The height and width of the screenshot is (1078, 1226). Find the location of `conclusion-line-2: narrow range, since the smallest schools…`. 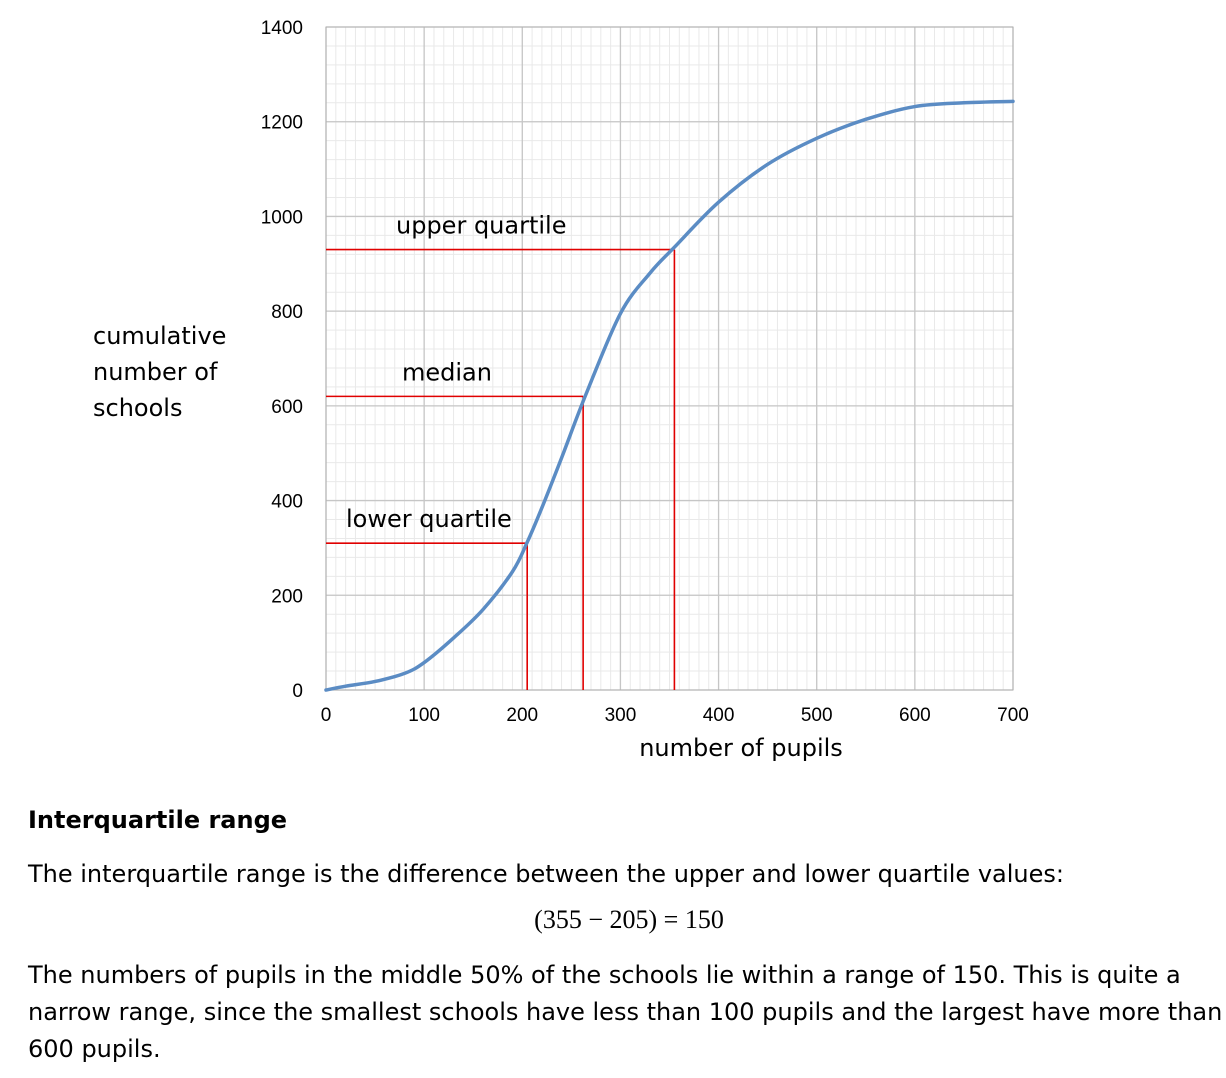

conclusion-line-2: narrow range, since the smallest schools… is located at coordinates (625, 1012).